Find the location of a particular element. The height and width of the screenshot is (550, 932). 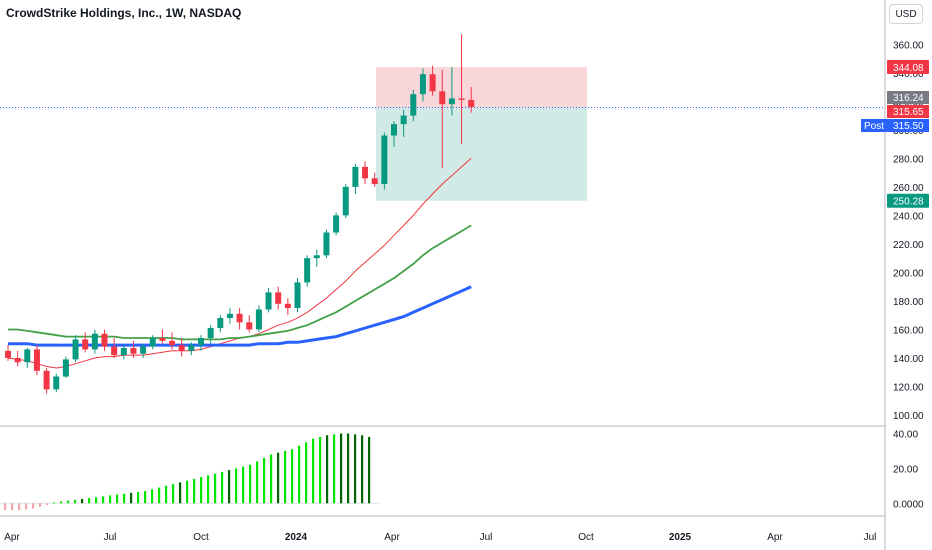

osc-y-tick-label: 40.00 is located at coordinates (905, 434).